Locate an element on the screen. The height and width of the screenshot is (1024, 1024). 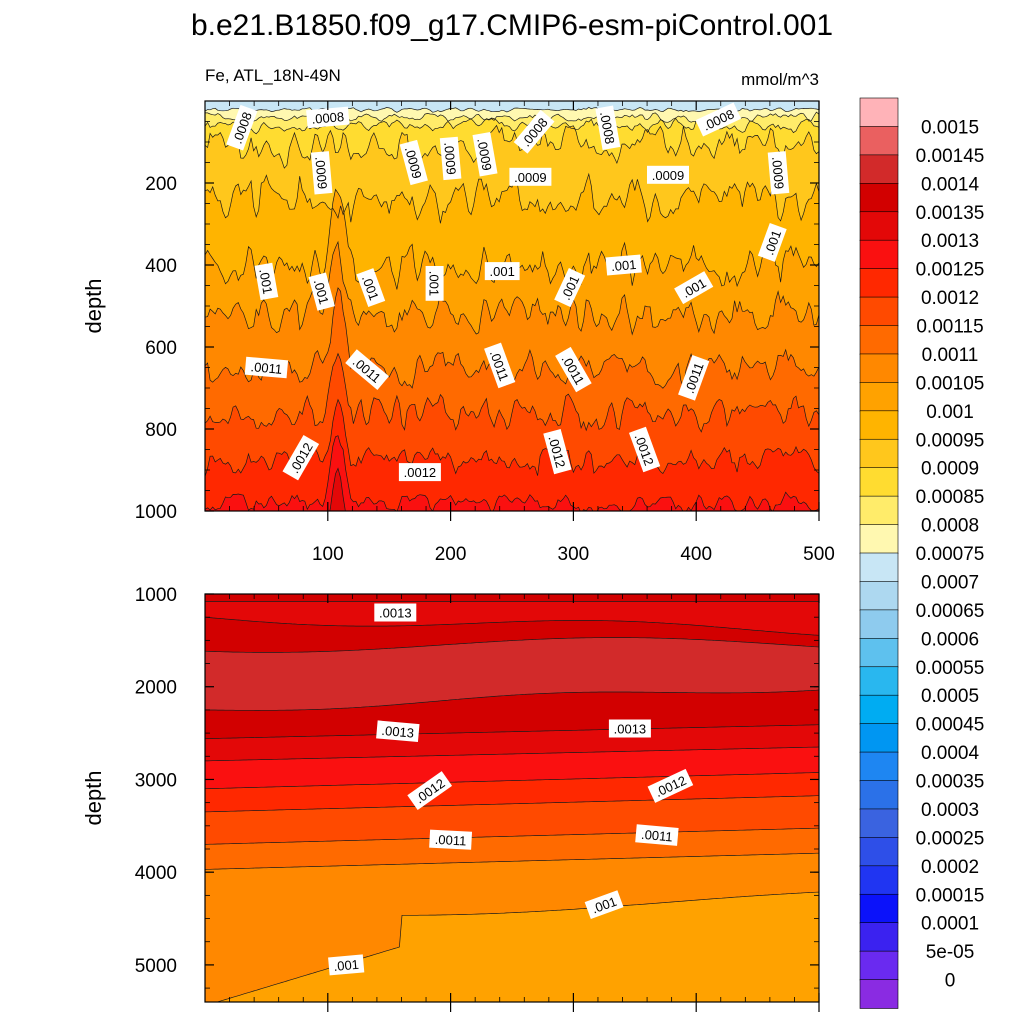
colorbar-label-10: 0.001 is located at coordinates (950, 412).